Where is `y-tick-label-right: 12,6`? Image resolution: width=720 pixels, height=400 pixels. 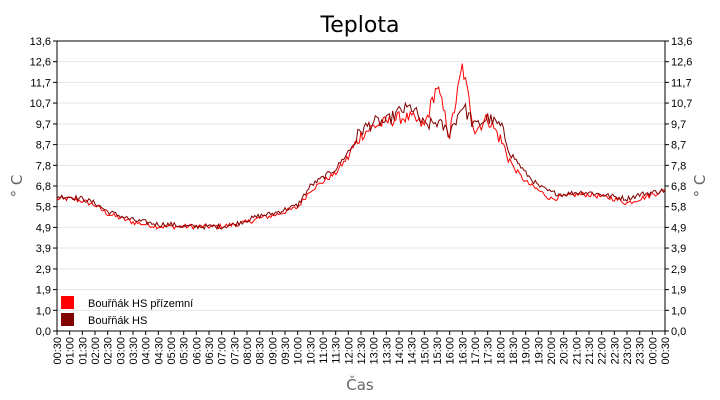 y-tick-label-right: 12,6 is located at coordinates (681, 63).